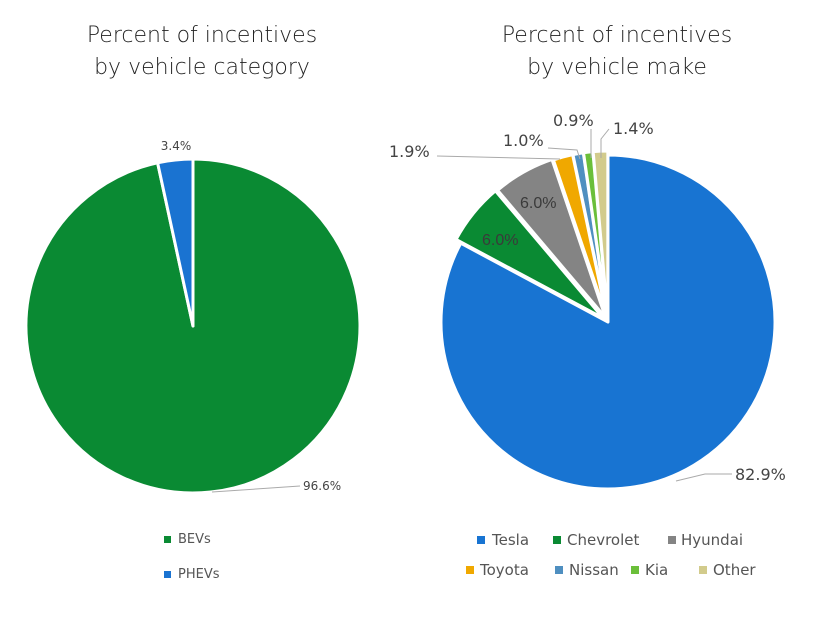 Image resolution: width=826 pixels, height=620 pixels. Describe the element at coordinates (167, 574) in the screenshot. I see `legend-swatch-phevs` at that location.